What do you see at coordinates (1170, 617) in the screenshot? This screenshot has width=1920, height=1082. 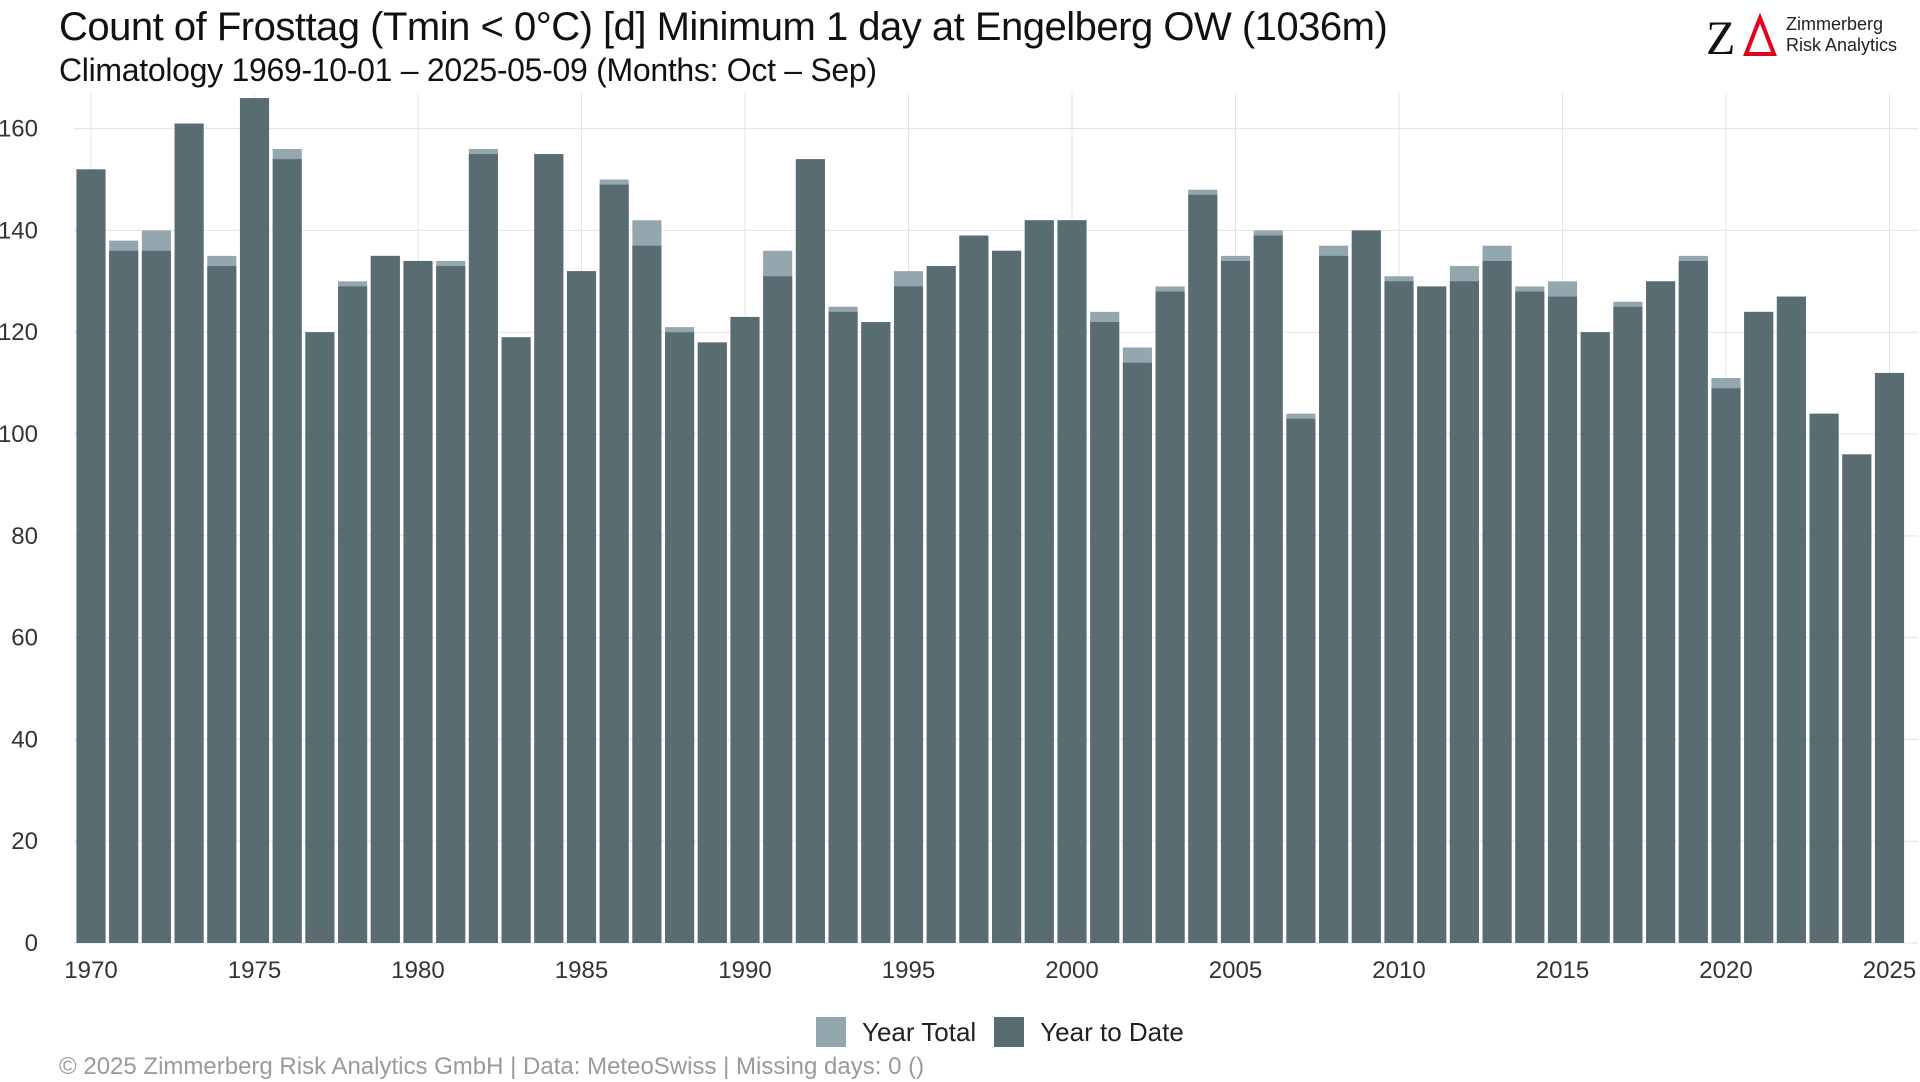 I see `bar-year-to-date-2003` at bounding box center [1170, 617].